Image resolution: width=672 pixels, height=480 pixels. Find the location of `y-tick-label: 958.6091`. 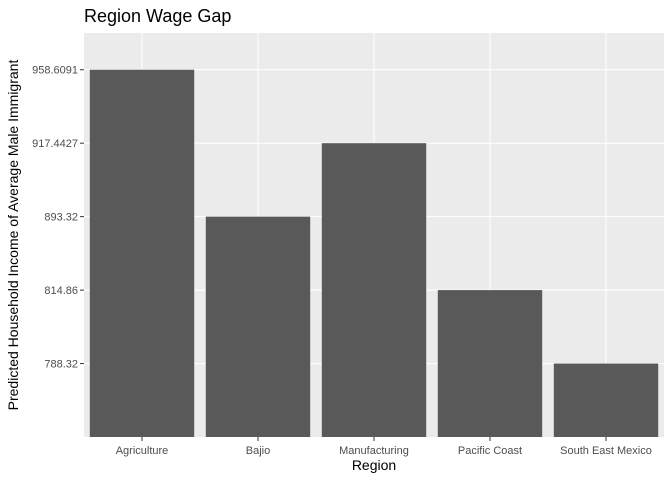

y-tick-label: 958.6091 is located at coordinates (55, 71).